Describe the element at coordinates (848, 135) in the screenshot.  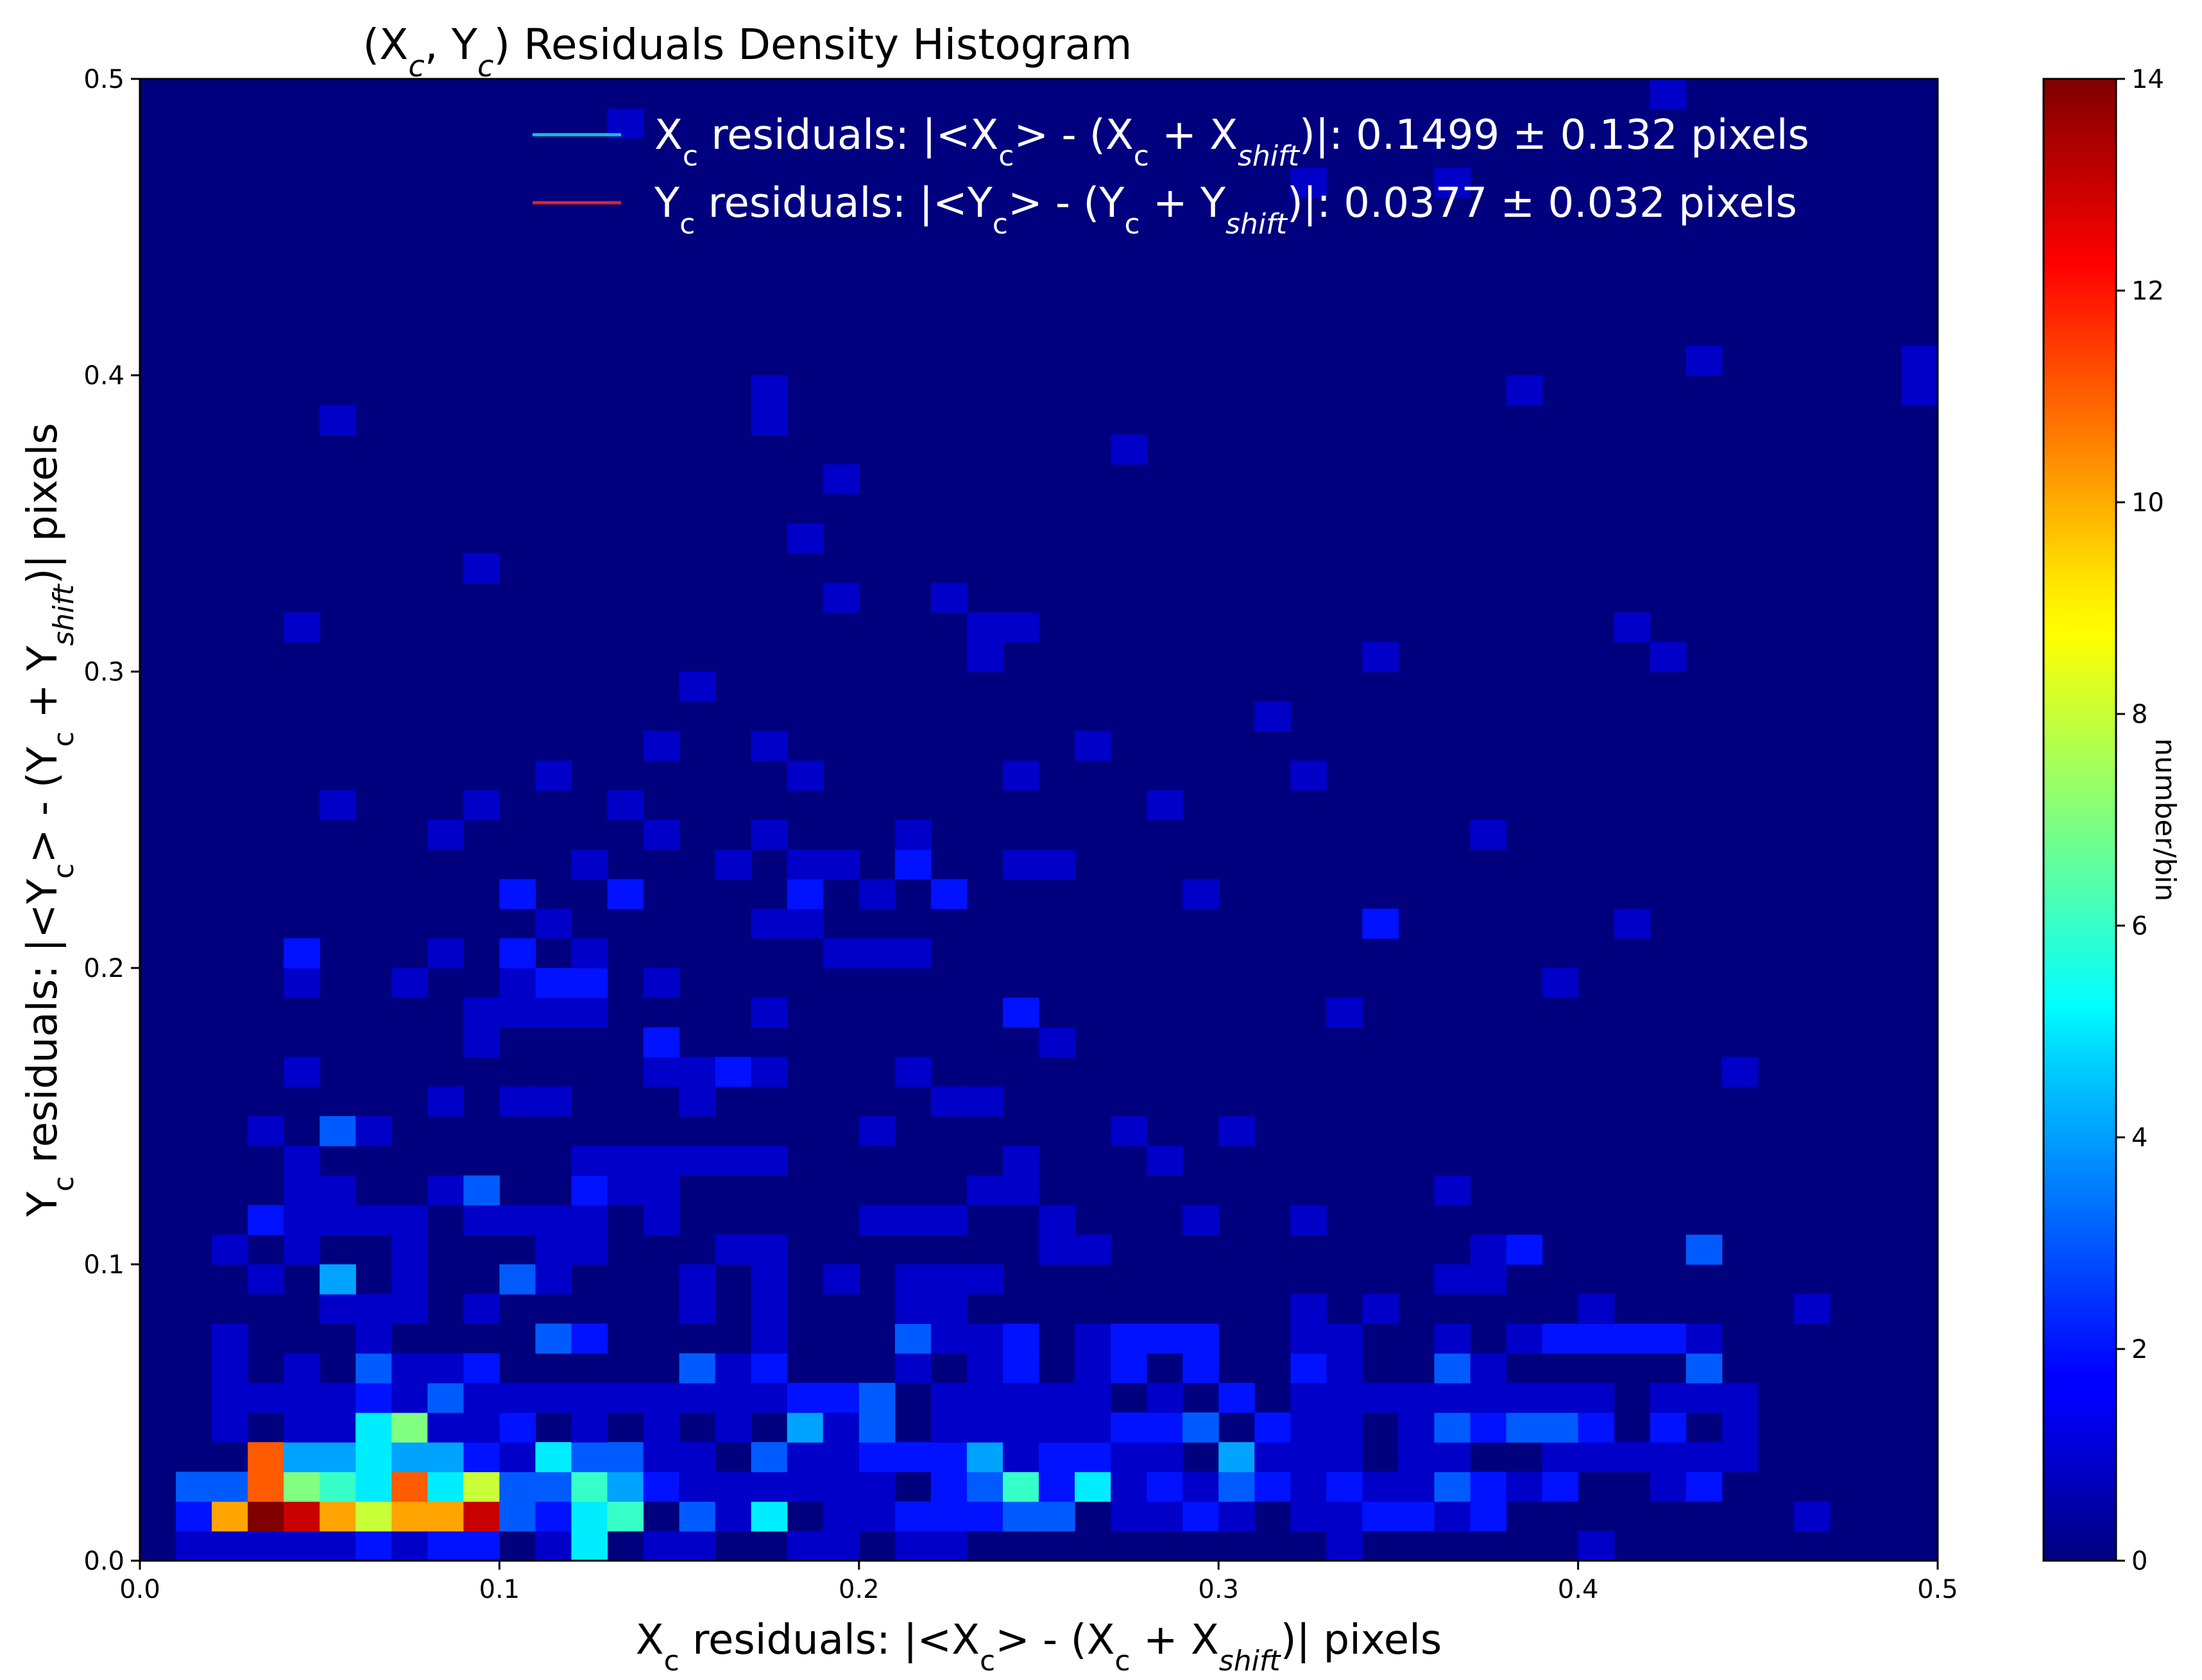
I see `text-run: residuals: |<X` at that location.